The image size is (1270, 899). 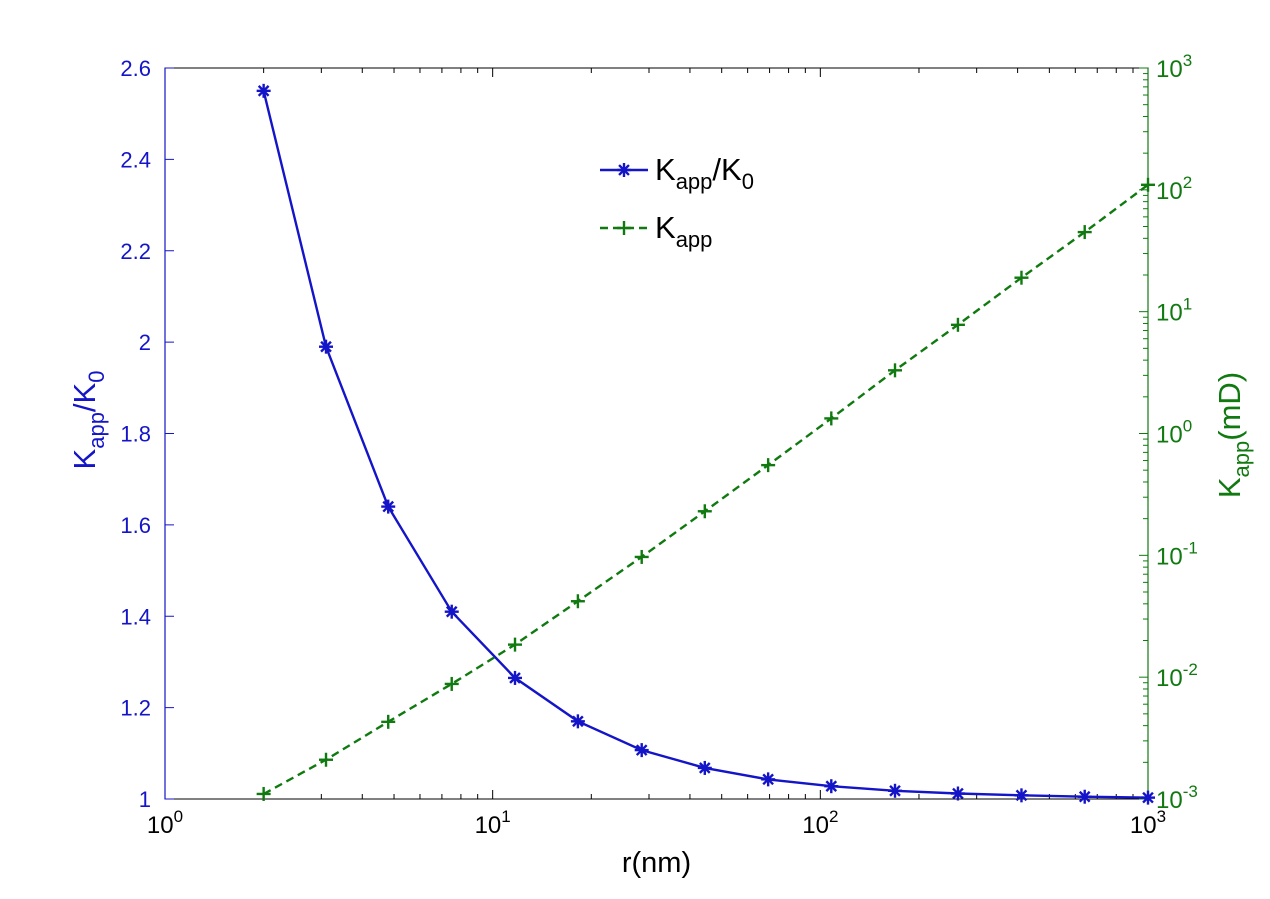 I want to click on x-tick-label: 10⁰, so click(x=165, y=823).